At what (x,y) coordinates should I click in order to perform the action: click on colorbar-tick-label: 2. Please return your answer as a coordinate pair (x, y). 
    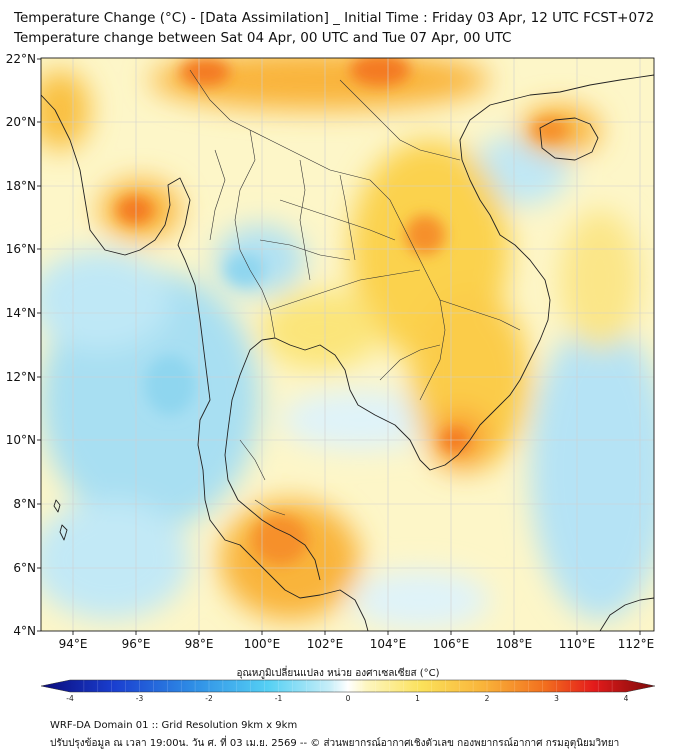
    Looking at the image, I should click on (487, 698).